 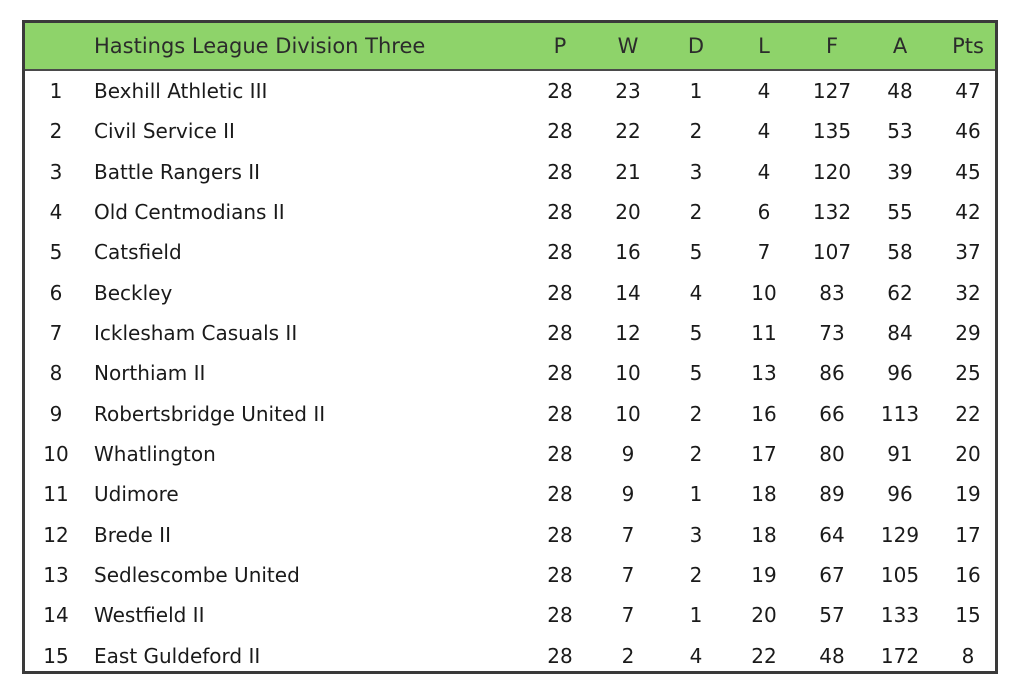 I want to click on position-cell: 1, so click(x=56, y=91).